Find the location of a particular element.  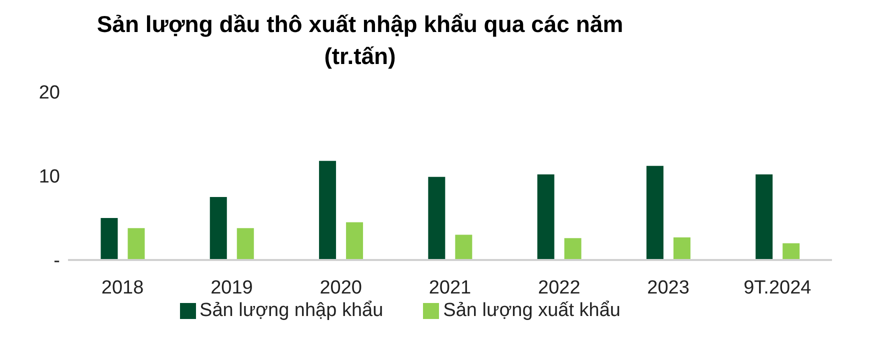

y-tick-label: - is located at coordinates (57, 261).